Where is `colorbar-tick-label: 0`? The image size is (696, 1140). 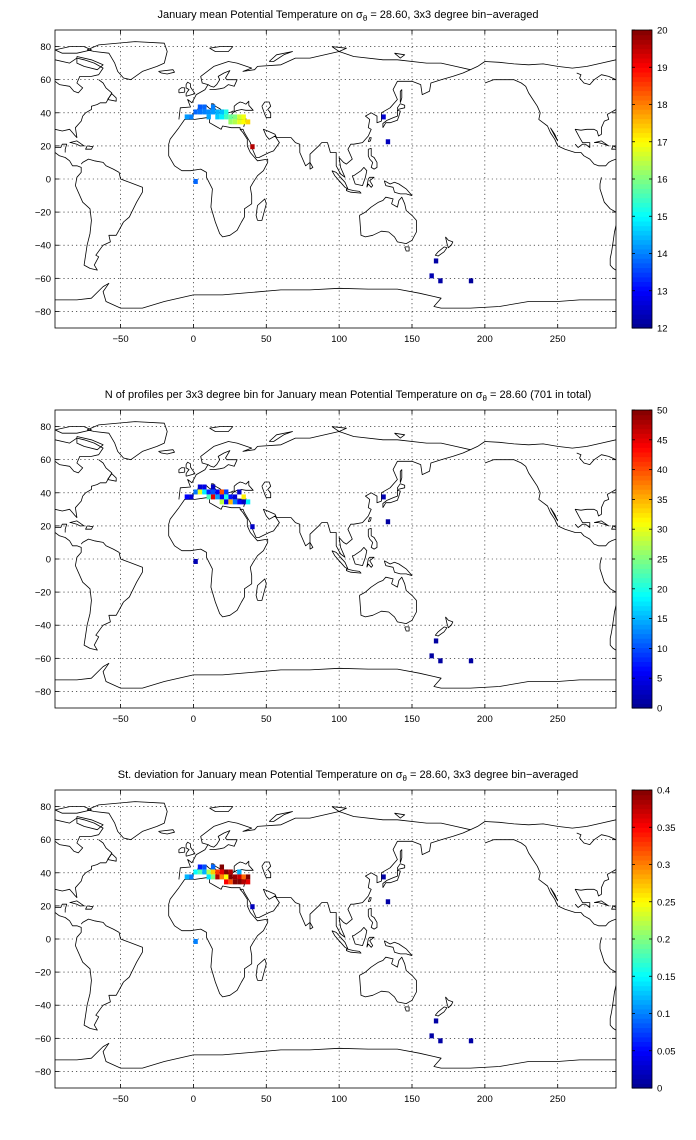 colorbar-tick-label: 0 is located at coordinates (659, 709).